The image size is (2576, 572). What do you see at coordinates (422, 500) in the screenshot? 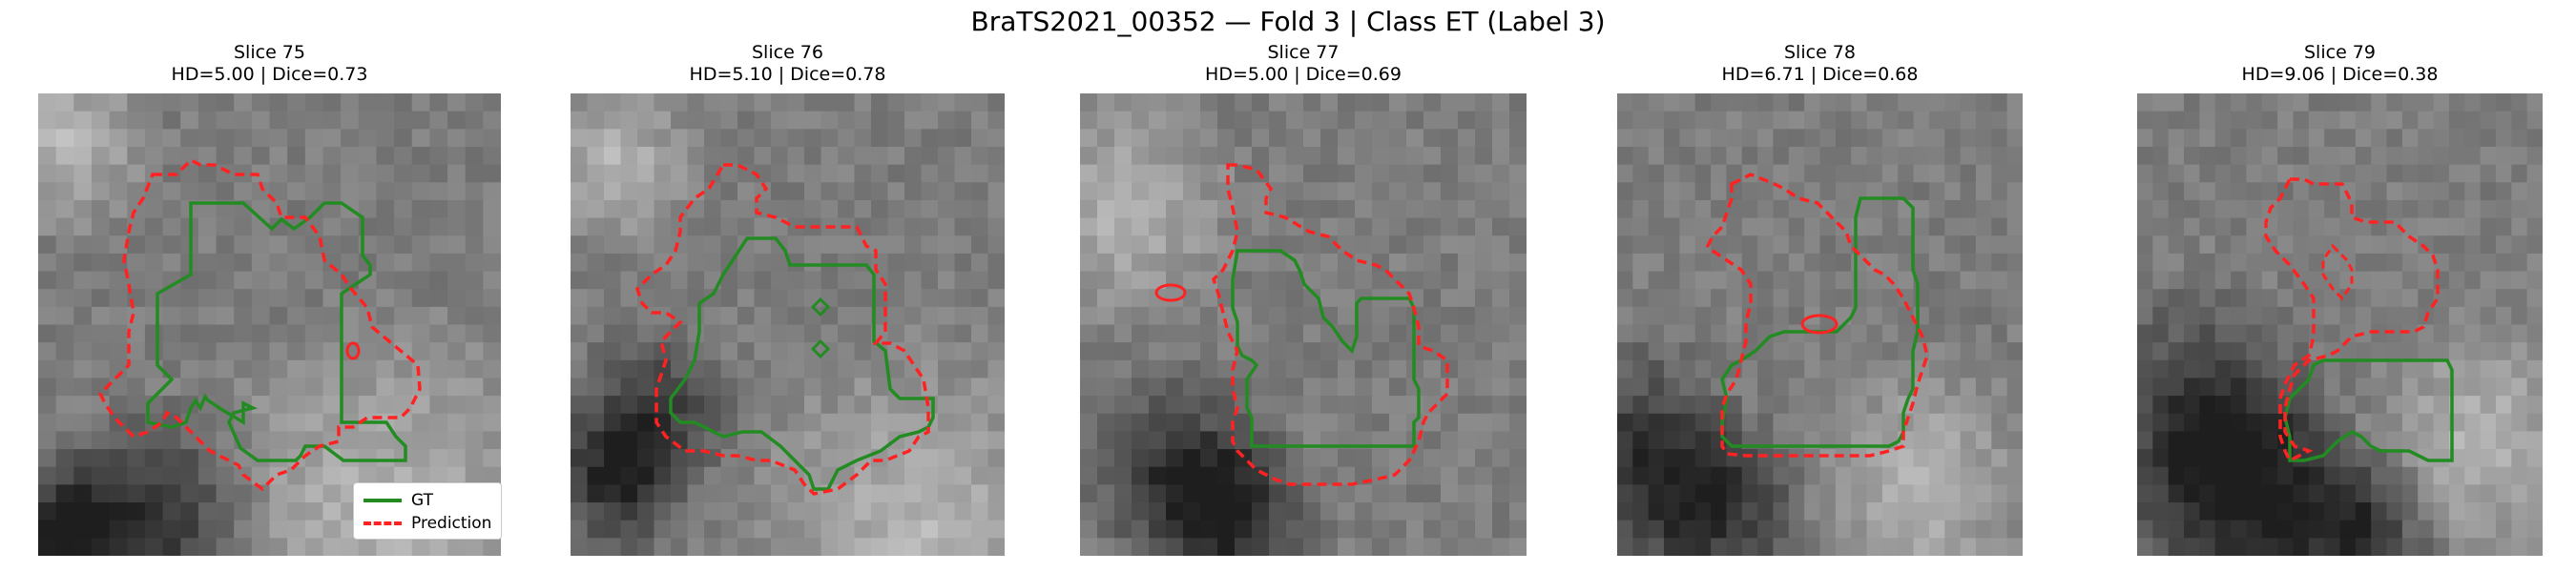
I see `legend-gt-label: GT` at bounding box center [422, 500].